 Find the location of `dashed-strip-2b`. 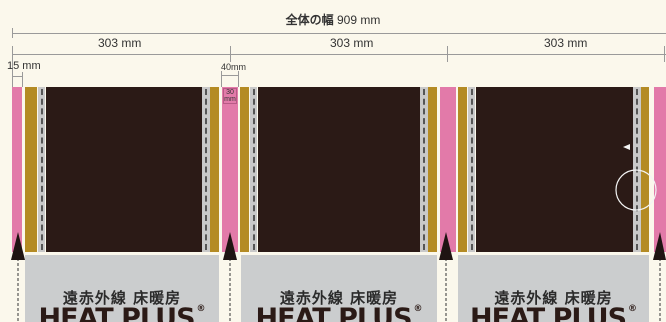

dashed-strip-2b is located at coordinates (424, 169).